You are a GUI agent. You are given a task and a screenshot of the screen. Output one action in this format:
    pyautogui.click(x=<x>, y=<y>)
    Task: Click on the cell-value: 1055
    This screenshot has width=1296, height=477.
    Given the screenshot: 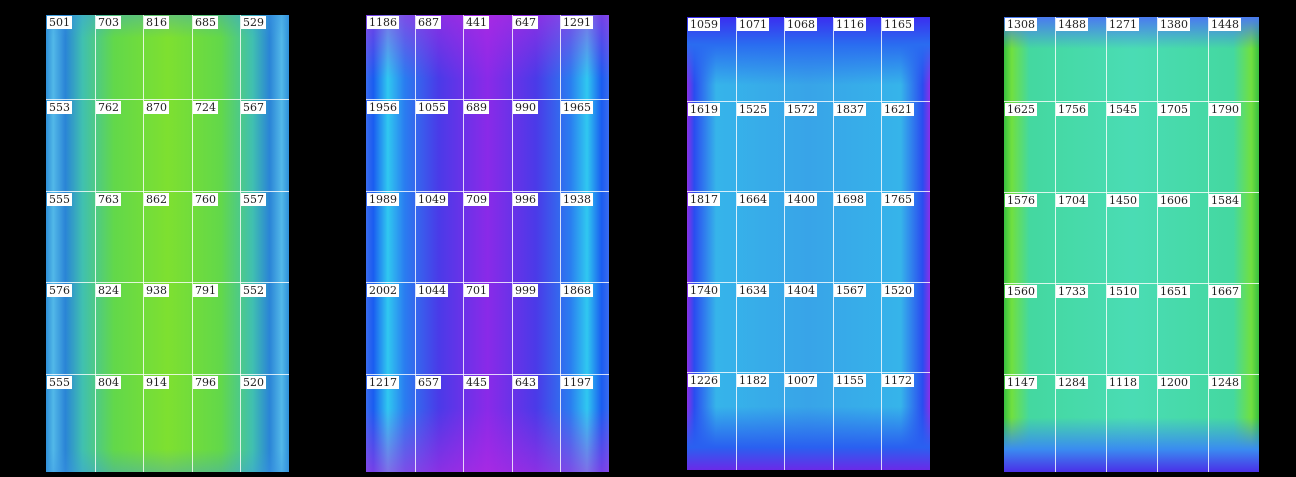 What is the action you would take?
    pyautogui.click(x=432, y=107)
    